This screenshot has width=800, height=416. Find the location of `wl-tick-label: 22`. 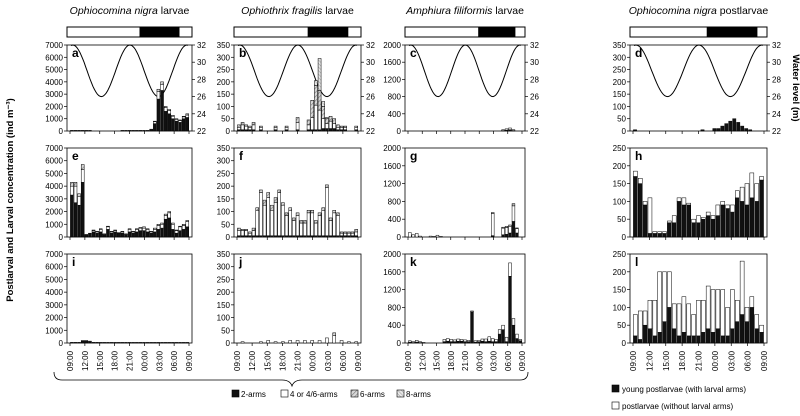

wl-tick-label: 22 is located at coordinates (776, 131).